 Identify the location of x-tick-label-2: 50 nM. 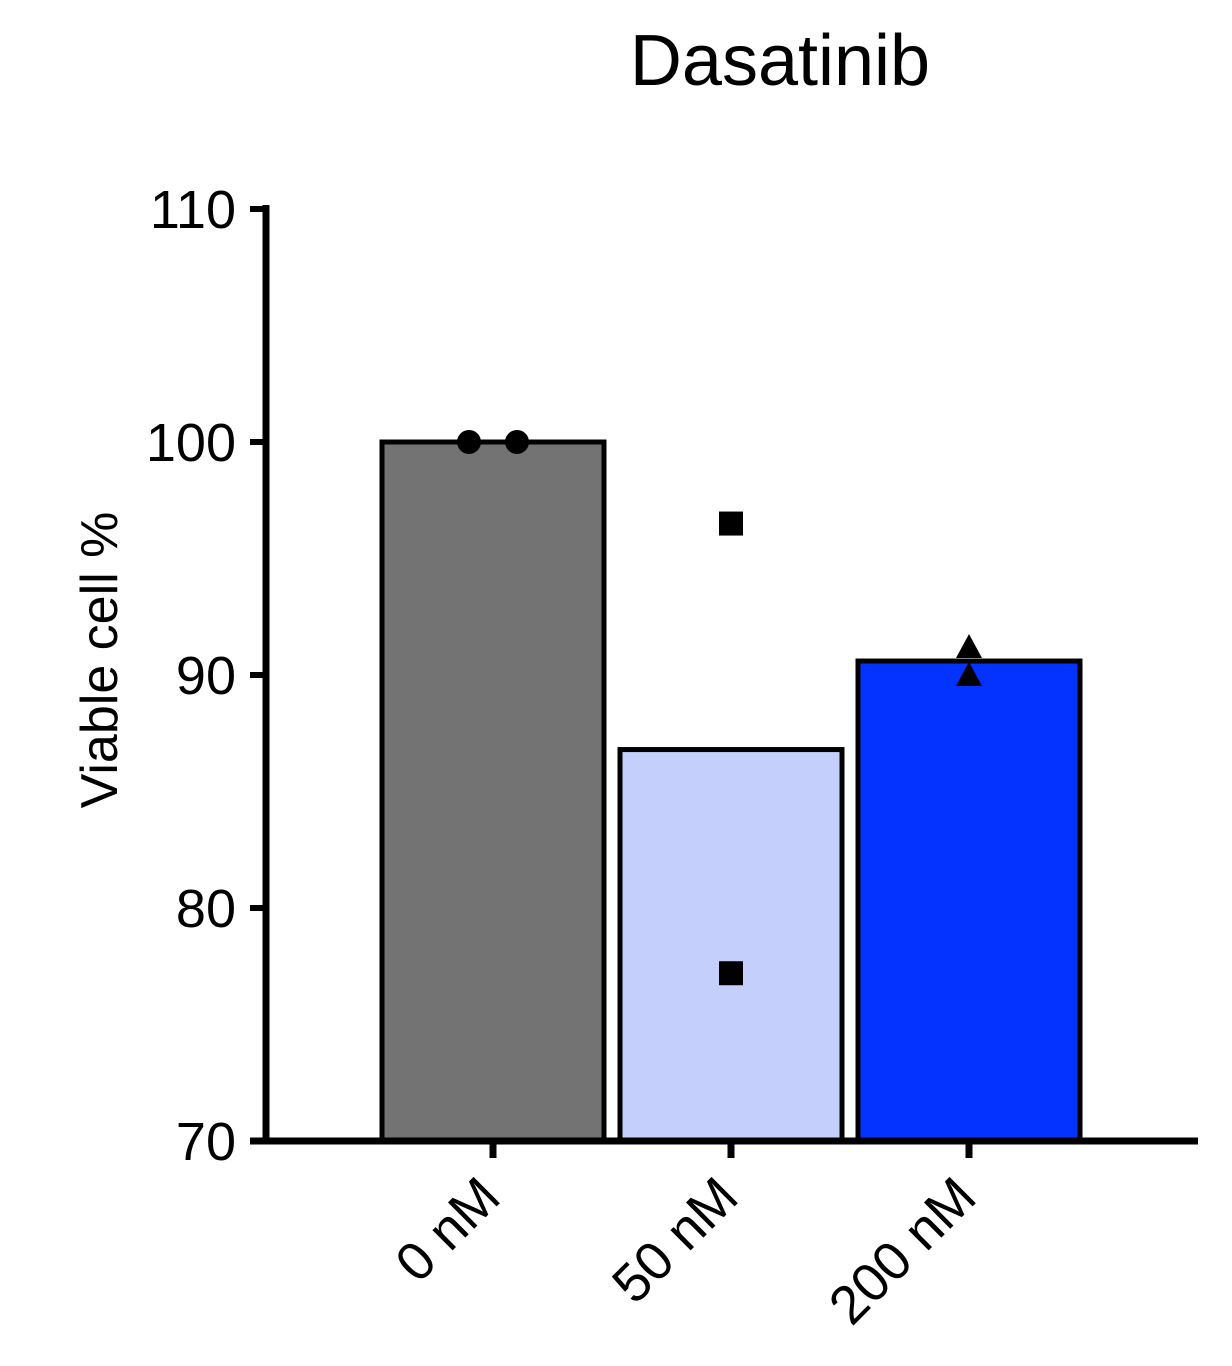
(675, 1240).